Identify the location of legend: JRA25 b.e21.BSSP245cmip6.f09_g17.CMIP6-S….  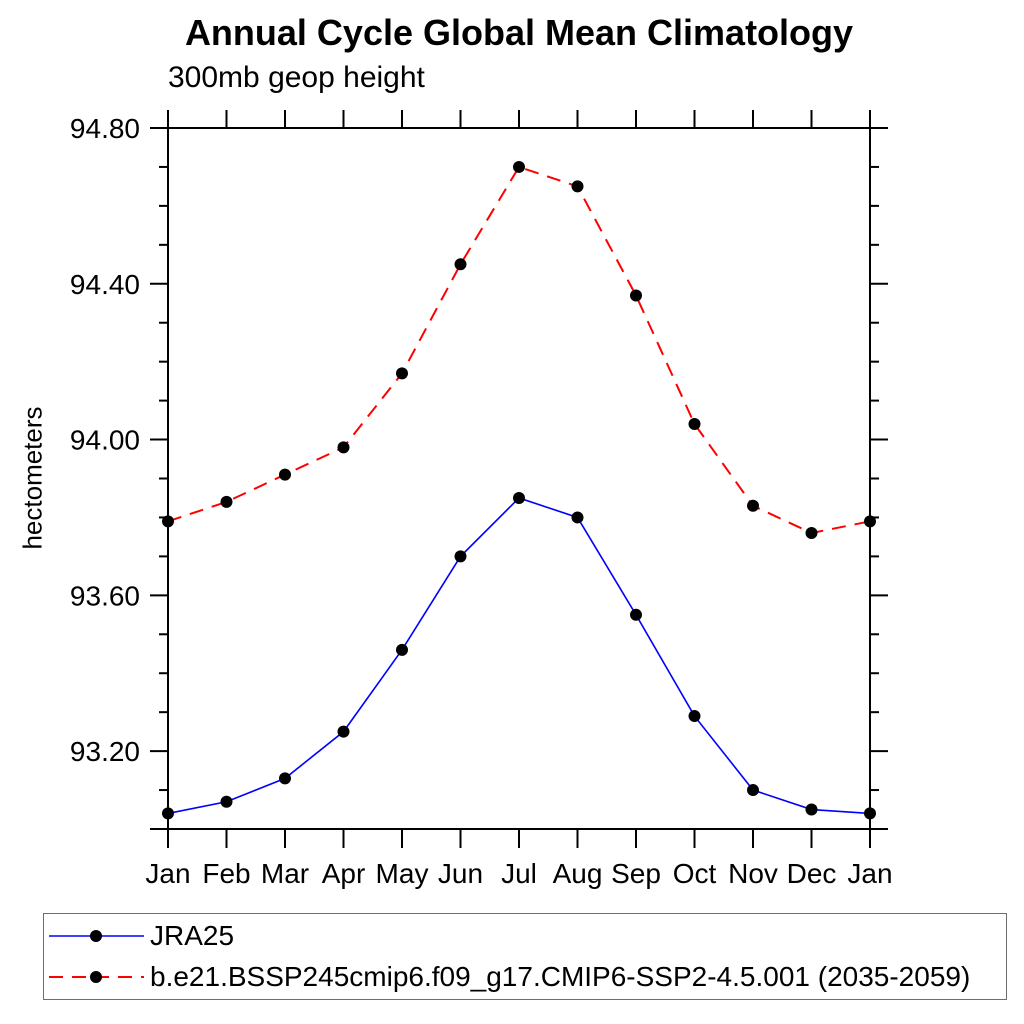
(525, 956).